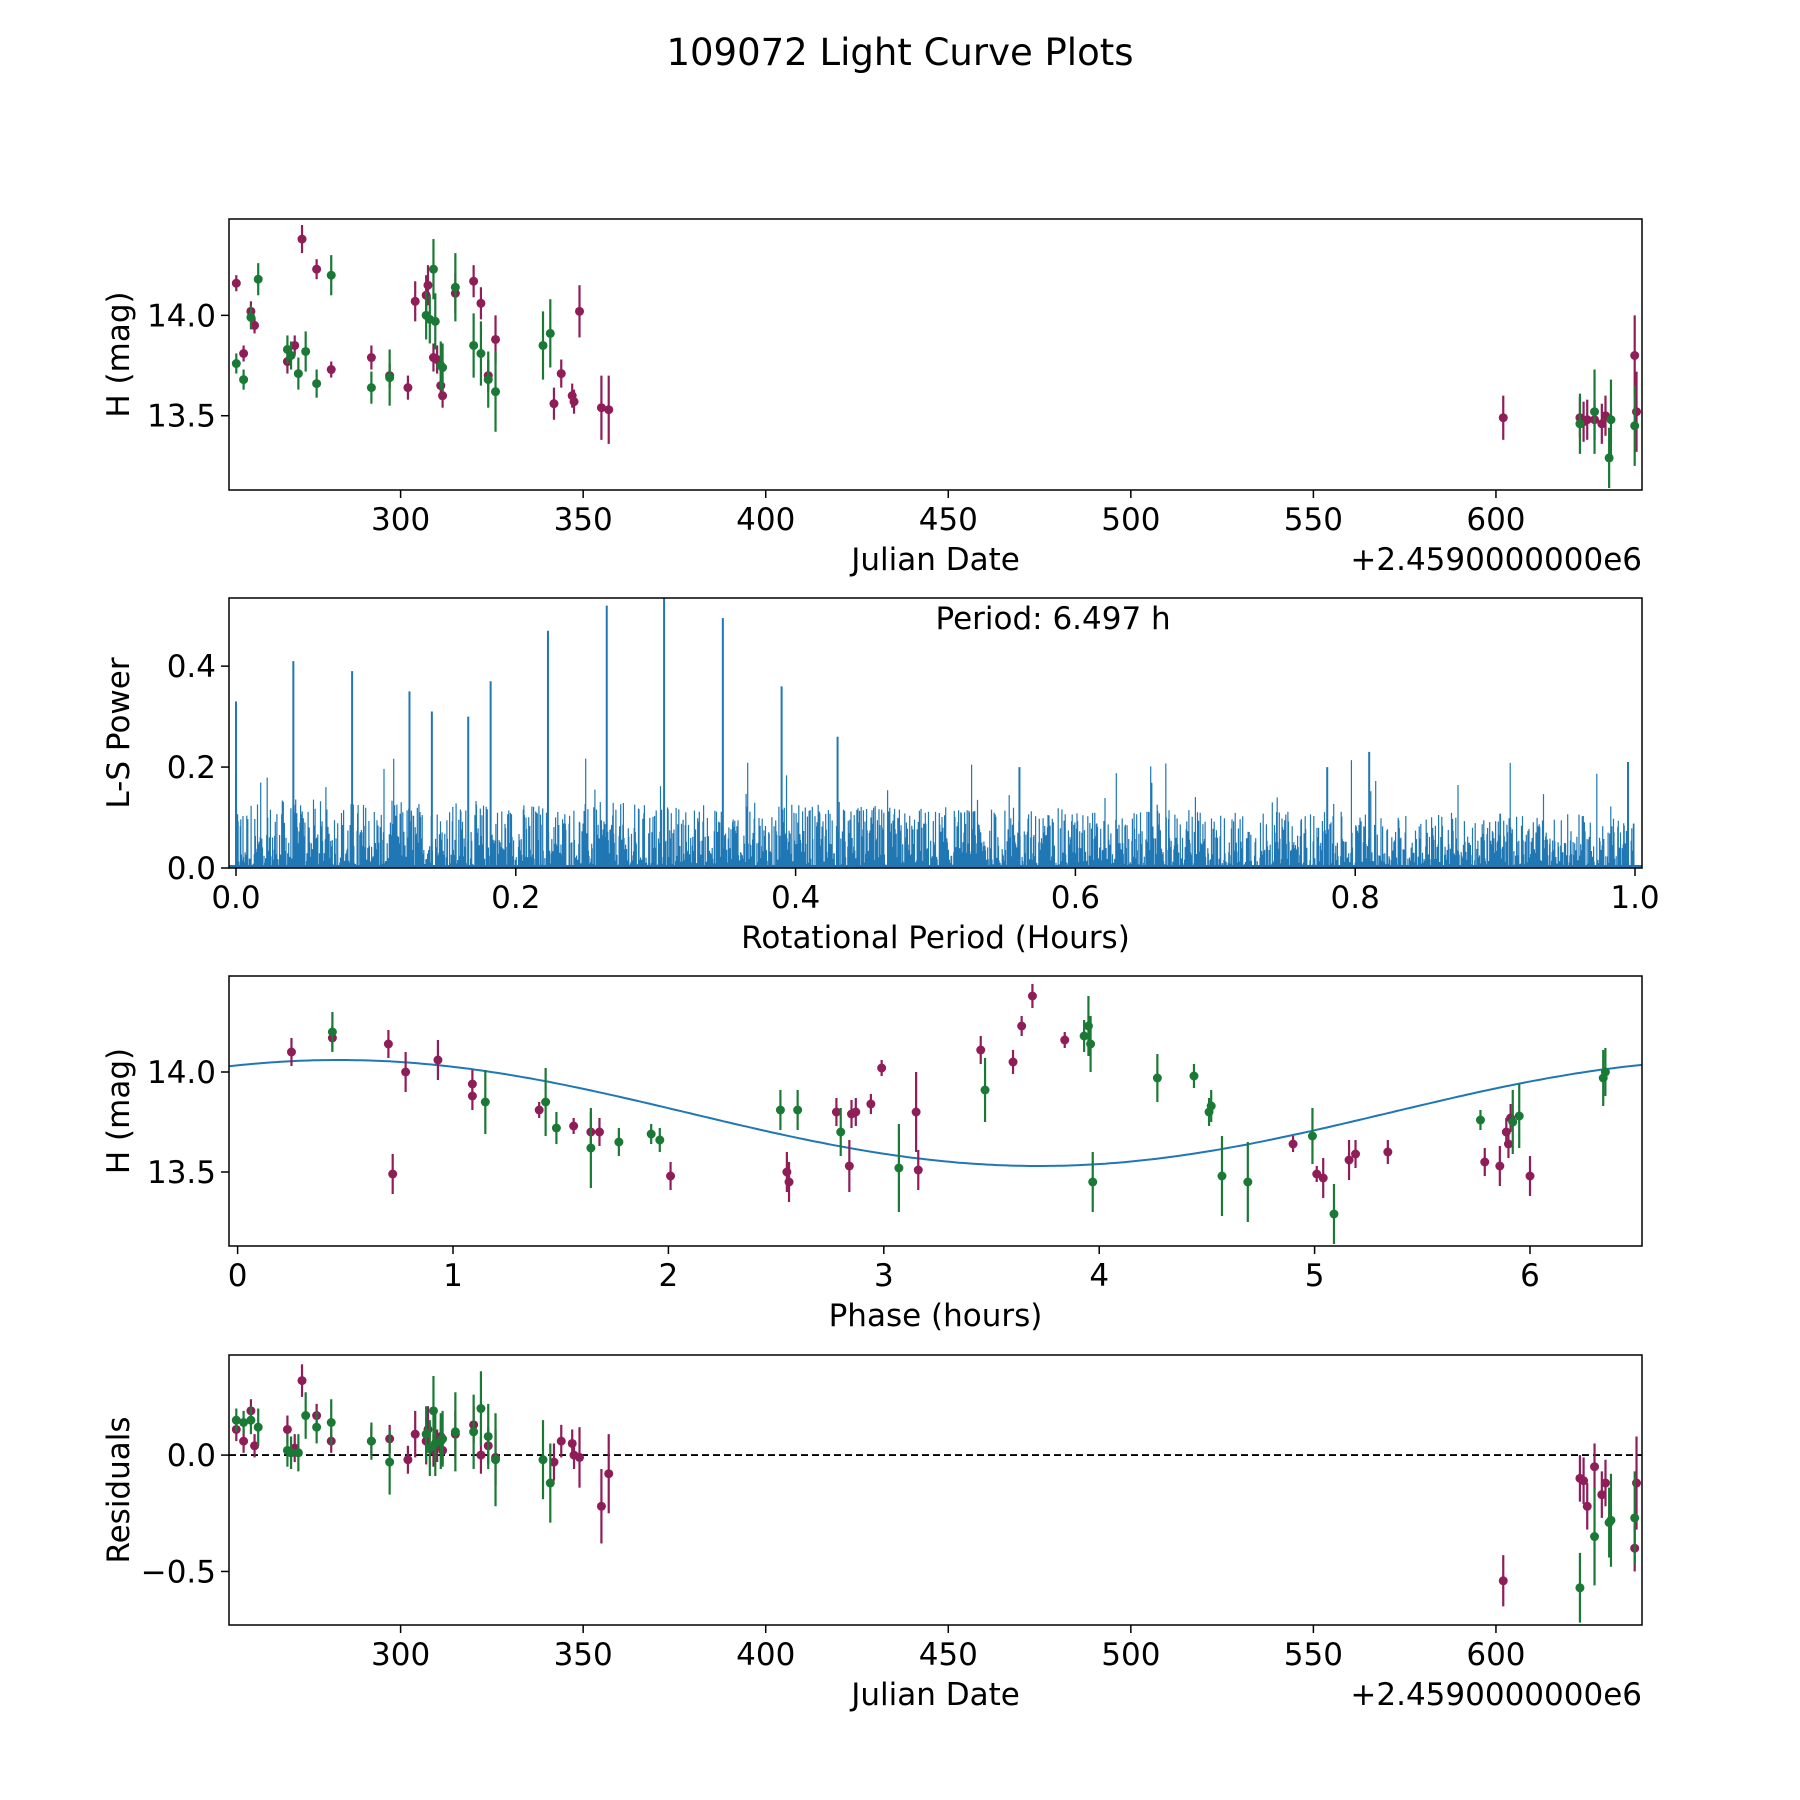 Image resolution: width=1800 pixels, height=1800 pixels. What do you see at coordinates (238, 1276) in the screenshot?
I see `x-tick-label: 0` at bounding box center [238, 1276].